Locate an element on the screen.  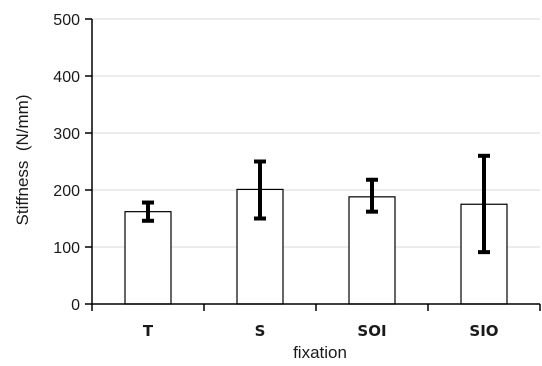
x-tick-label-soi: SOI is located at coordinates (371, 331).